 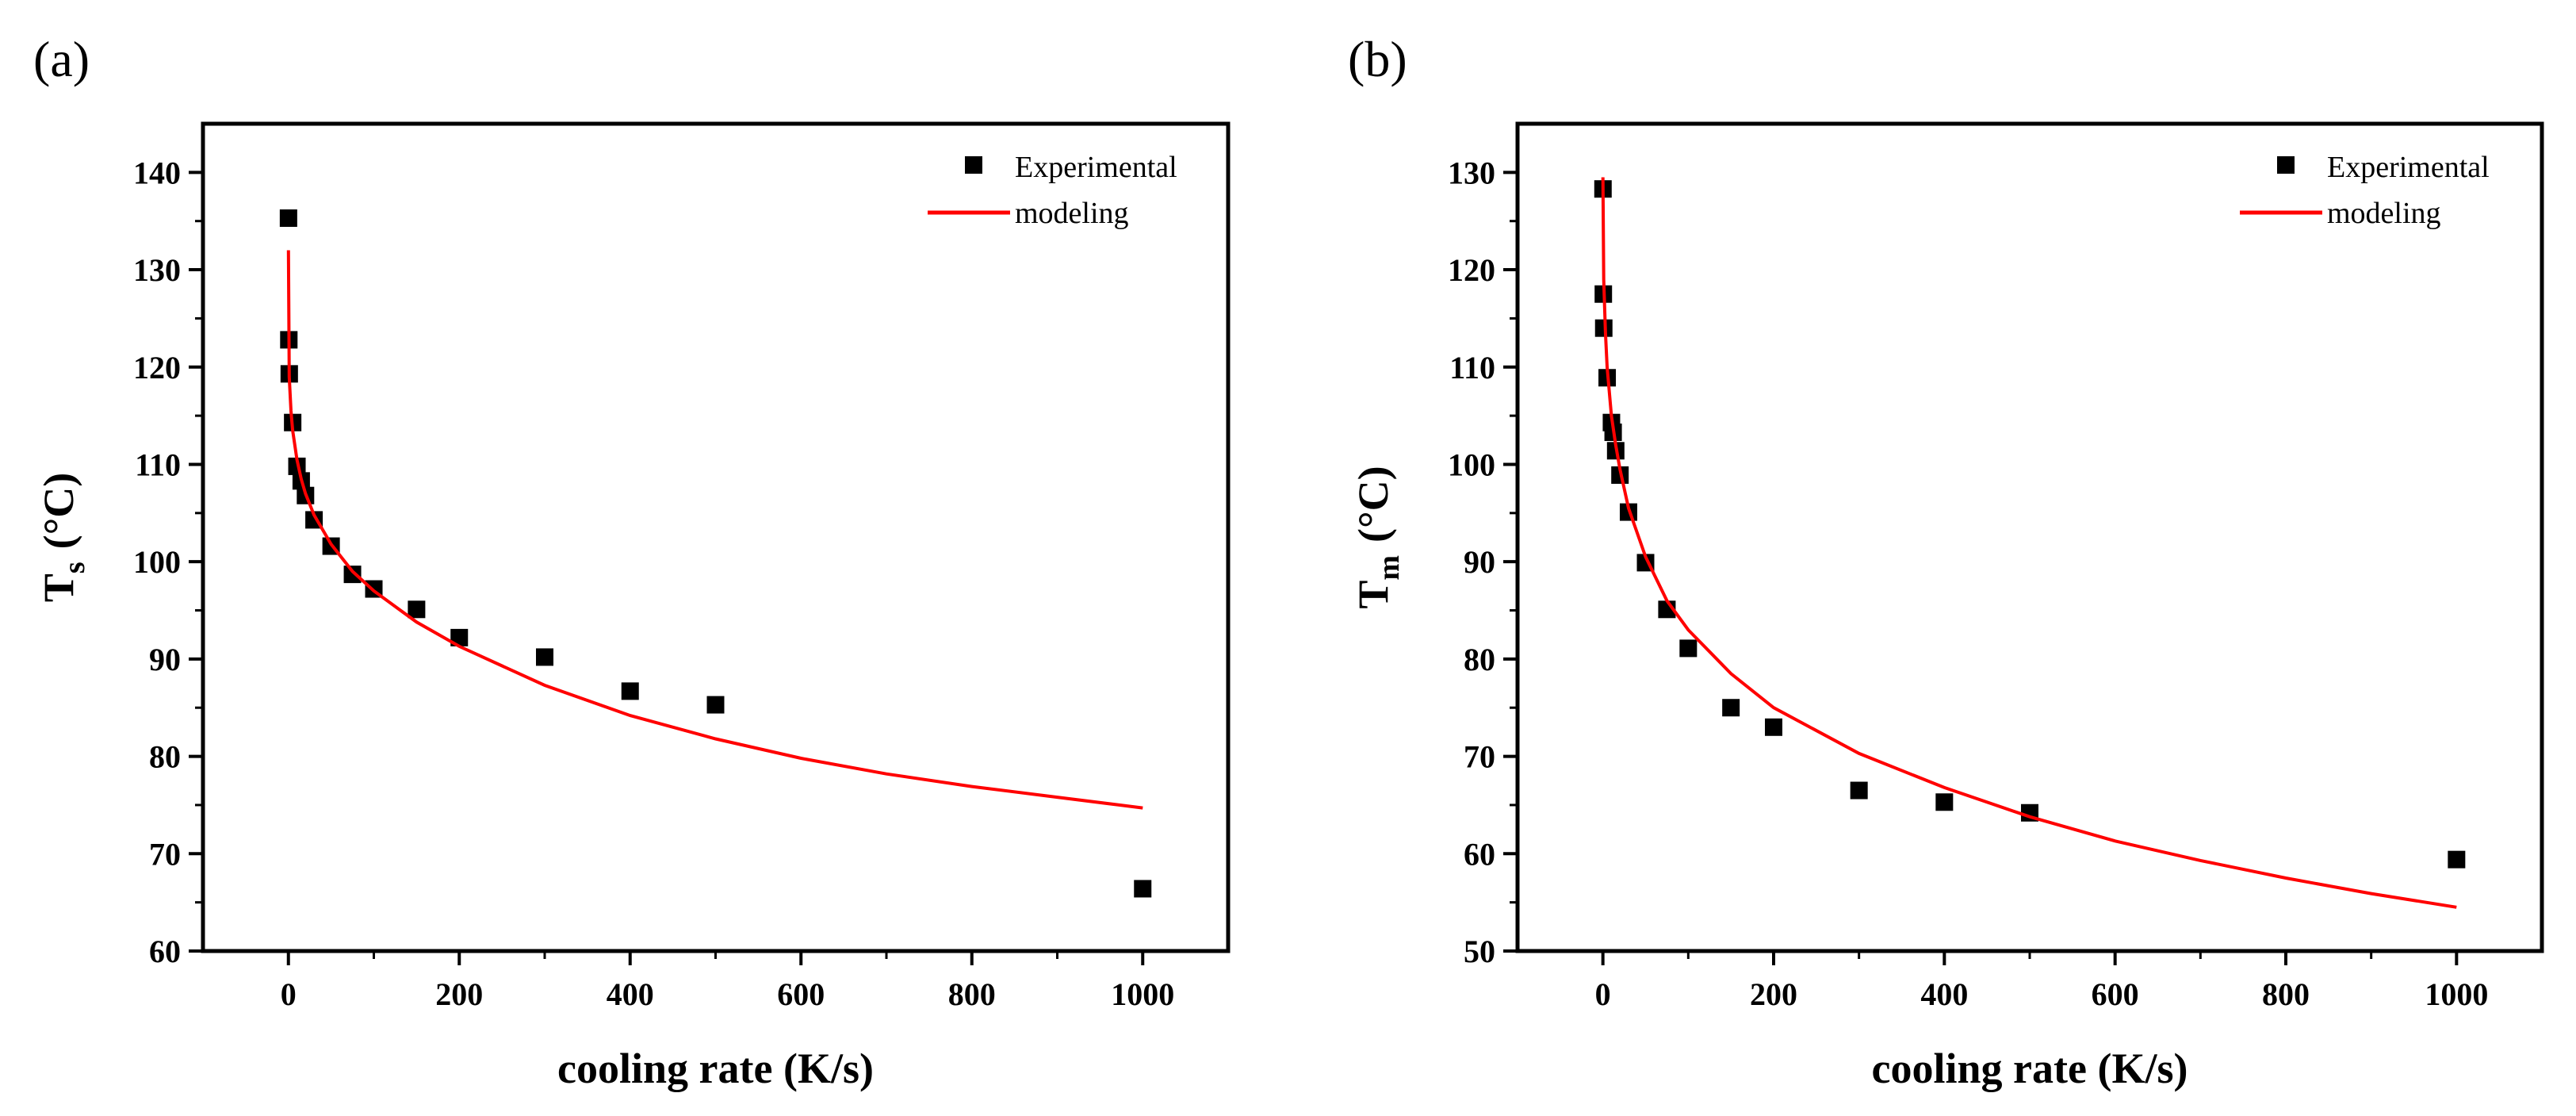 I want to click on y-tick-label: 50, so click(x=1479, y=951).